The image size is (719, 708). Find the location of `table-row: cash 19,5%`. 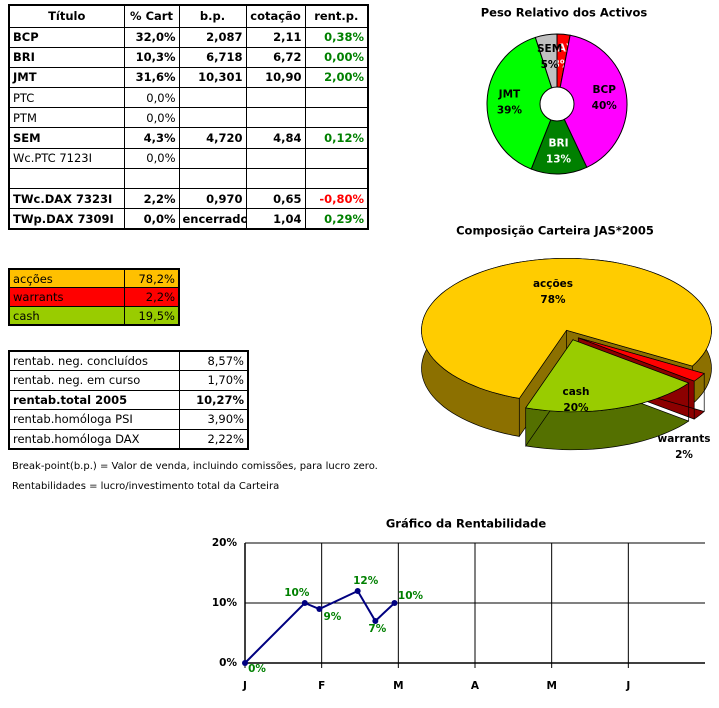

table-row: cash 19,5% is located at coordinates (94, 316).